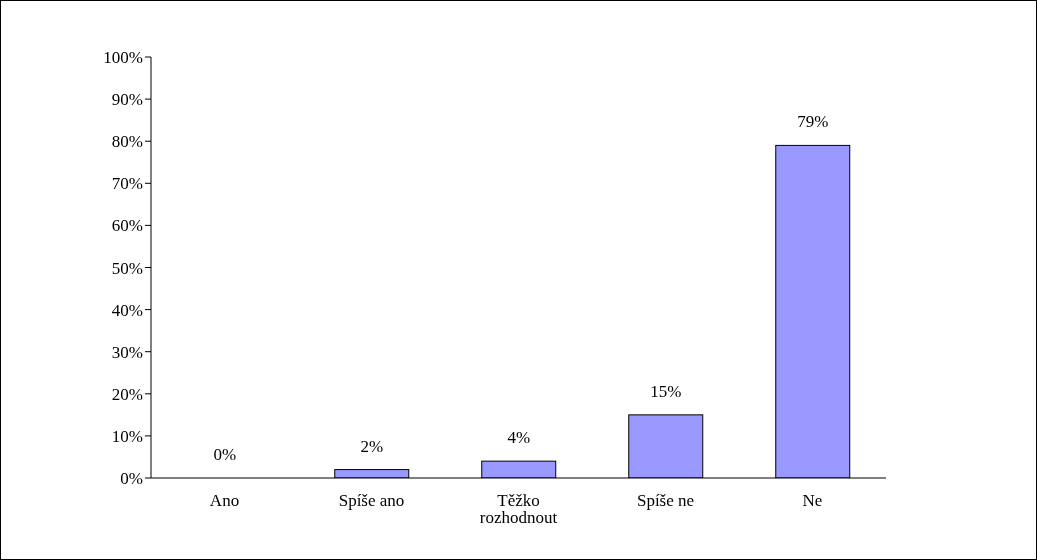  I want to click on x-tick-label: Spíše ne, so click(665, 501).